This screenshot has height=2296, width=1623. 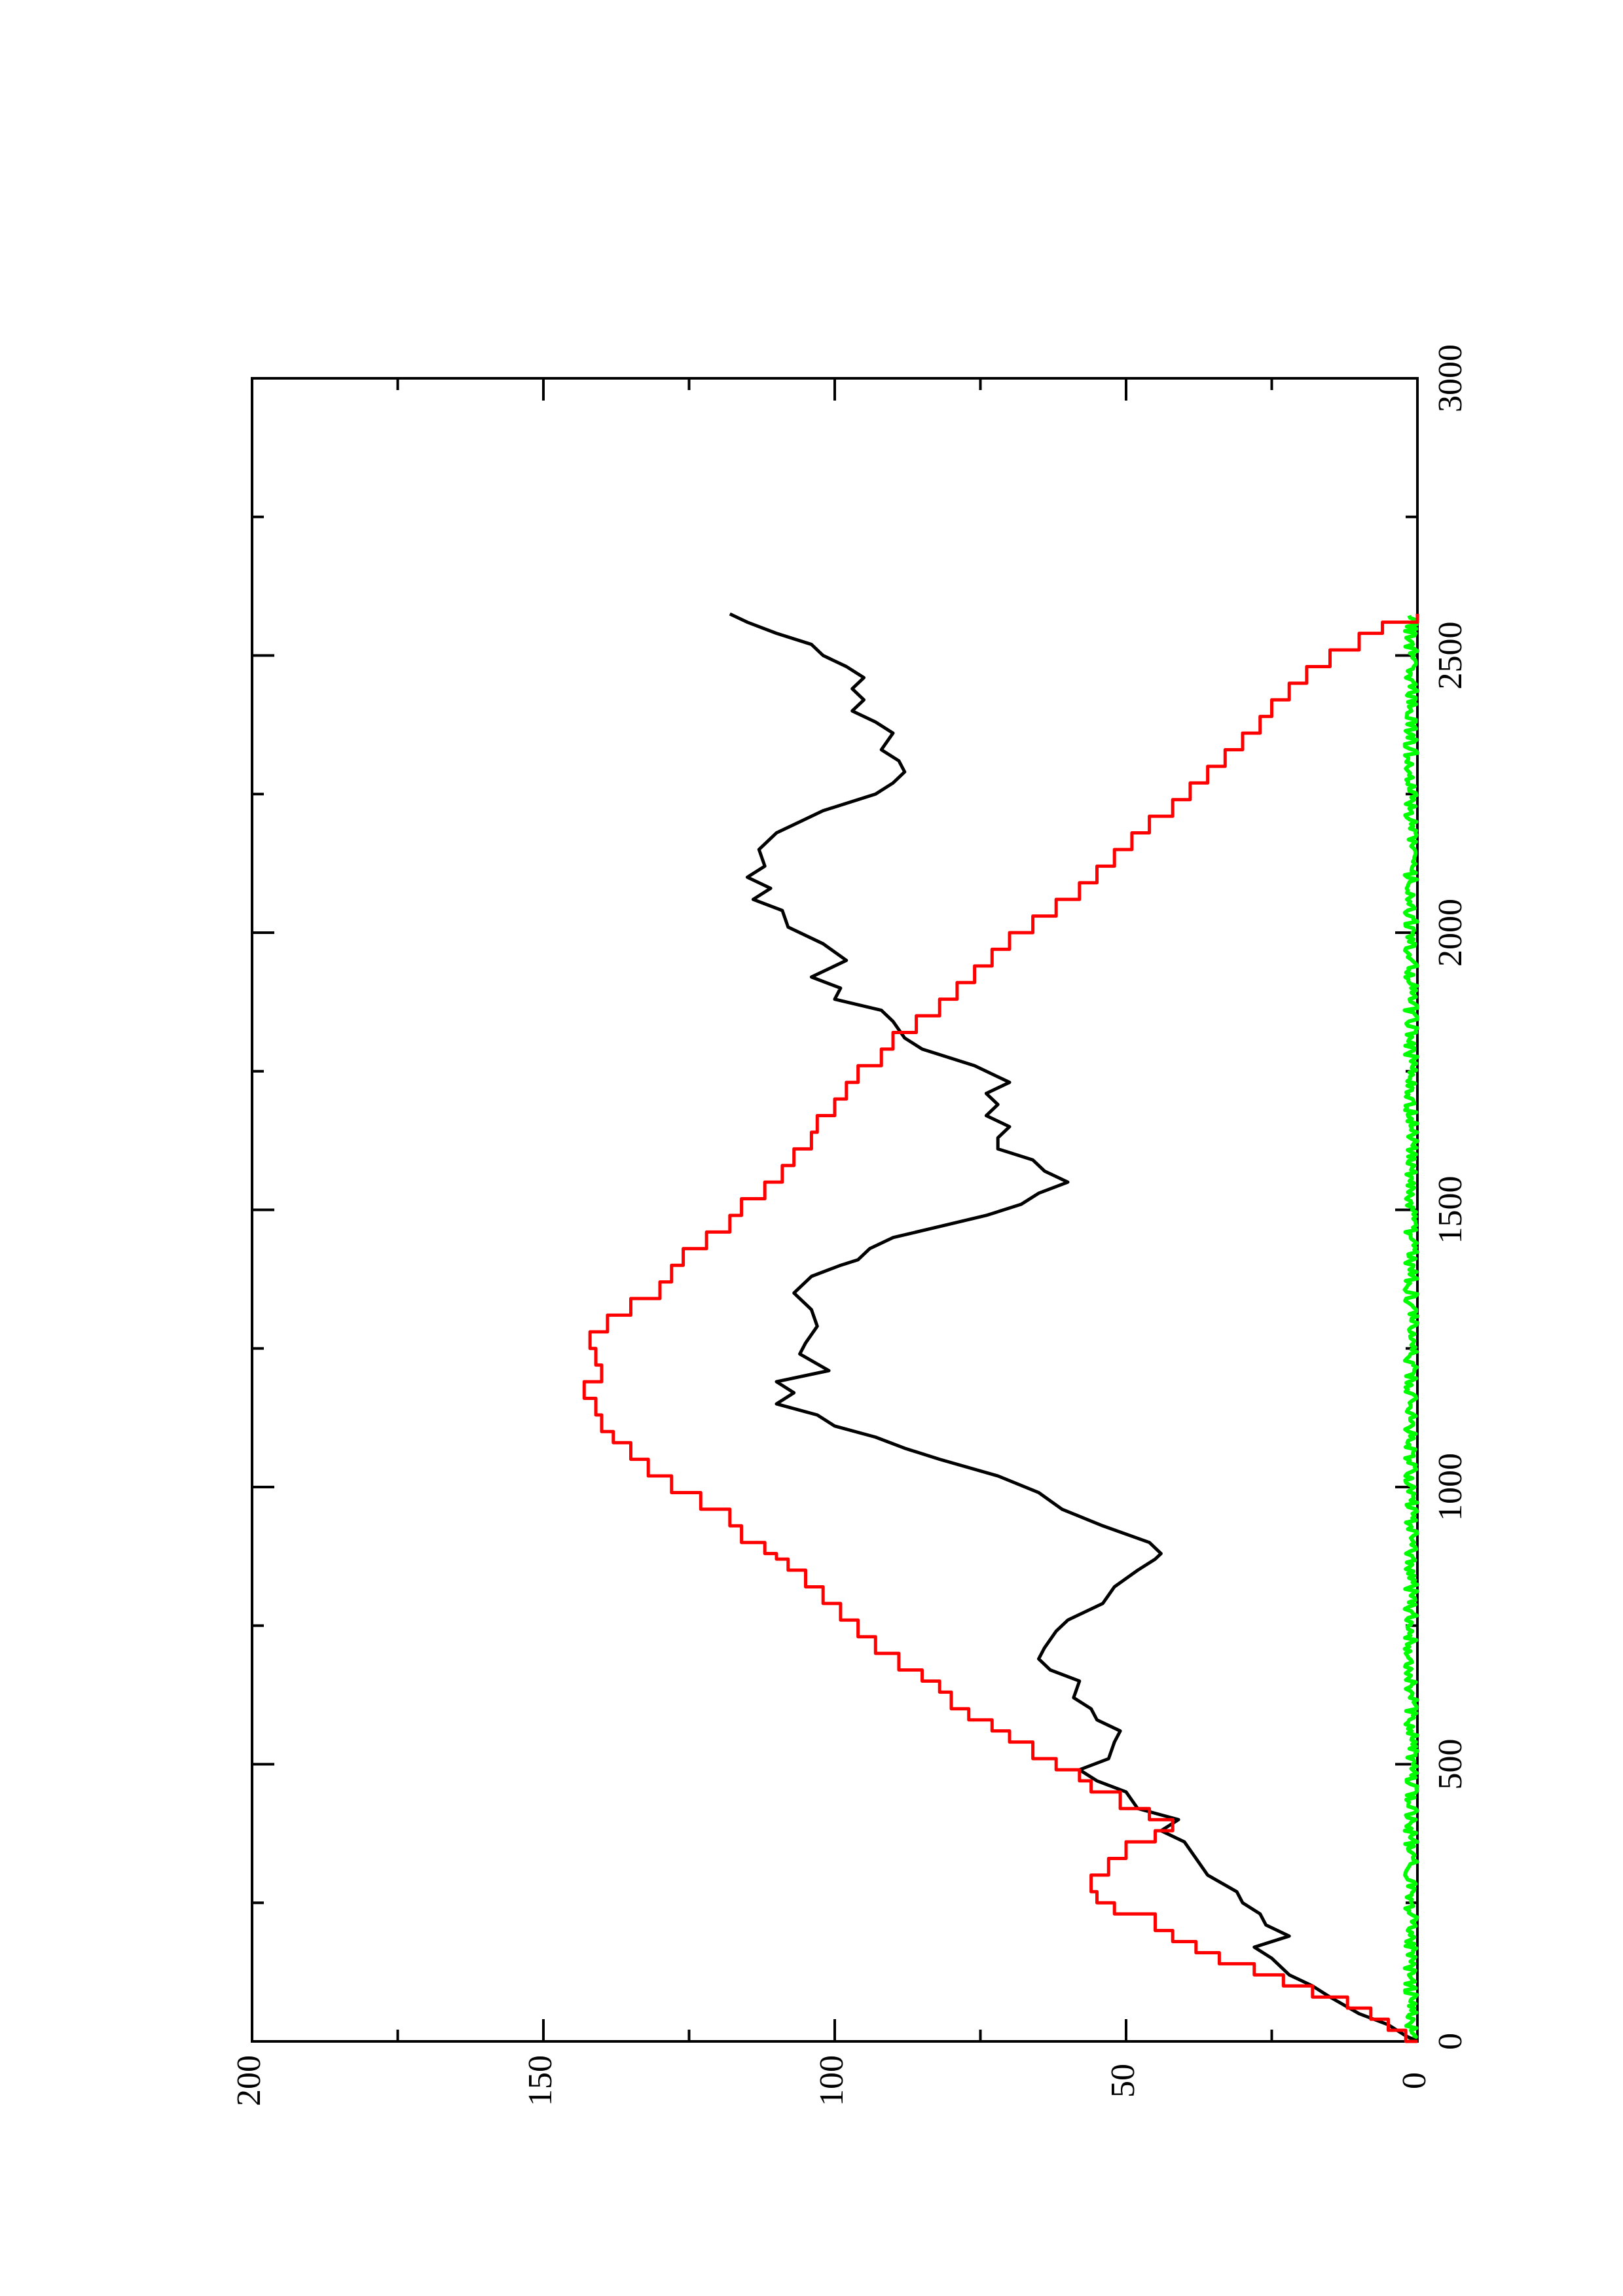 I want to click on x-tick-label: 500, so click(x=1450, y=1764).